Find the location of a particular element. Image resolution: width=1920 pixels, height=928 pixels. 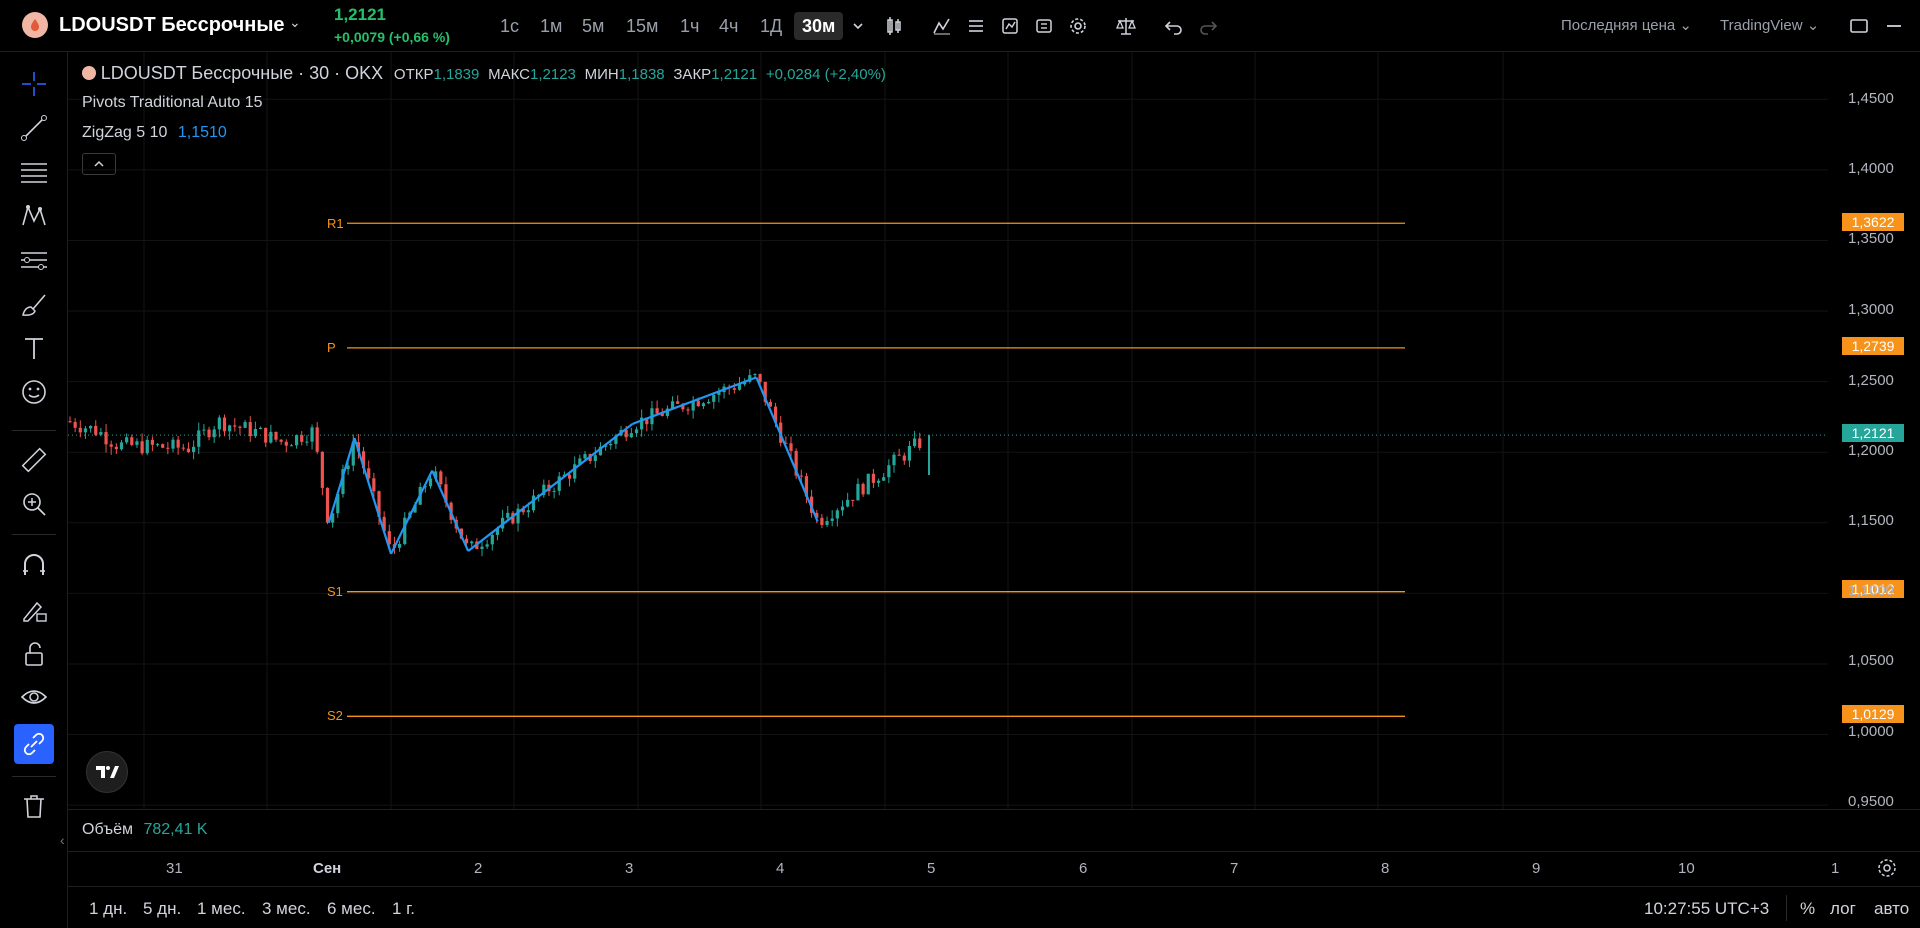

unlock-icon is located at coordinates (34, 654).